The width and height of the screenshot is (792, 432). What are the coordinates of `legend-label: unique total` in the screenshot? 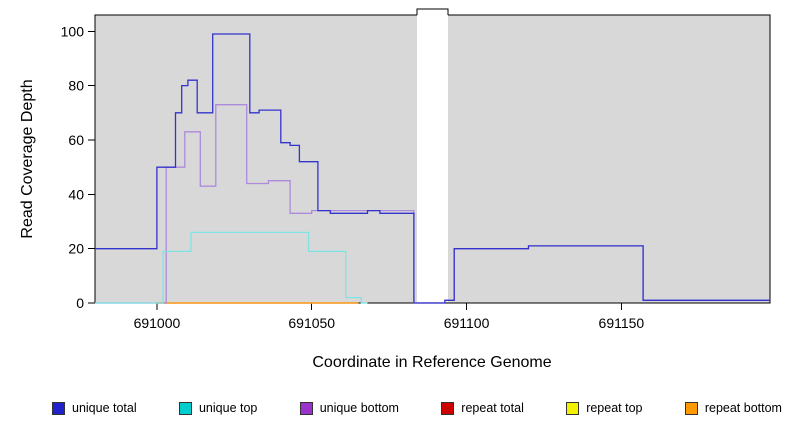 It's located at (104, 408).